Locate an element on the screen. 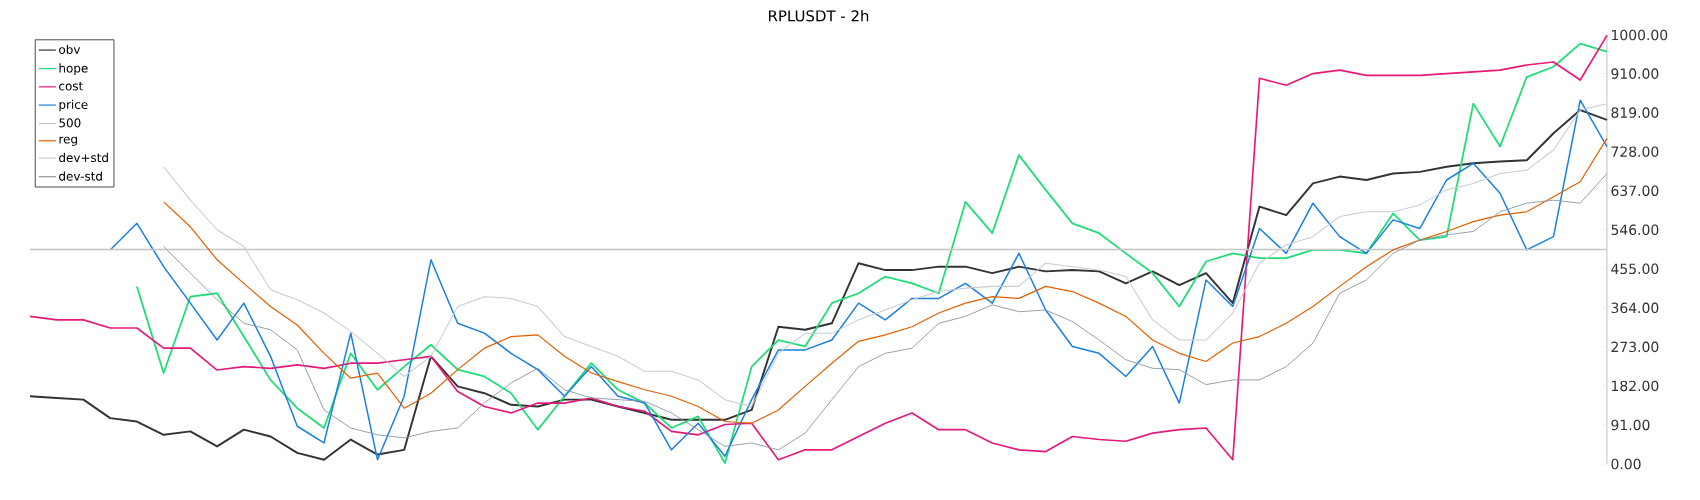 This screenshot has width=1700, height=500. y-tick-label: 910.00 is located at coordinates (1635, 73).